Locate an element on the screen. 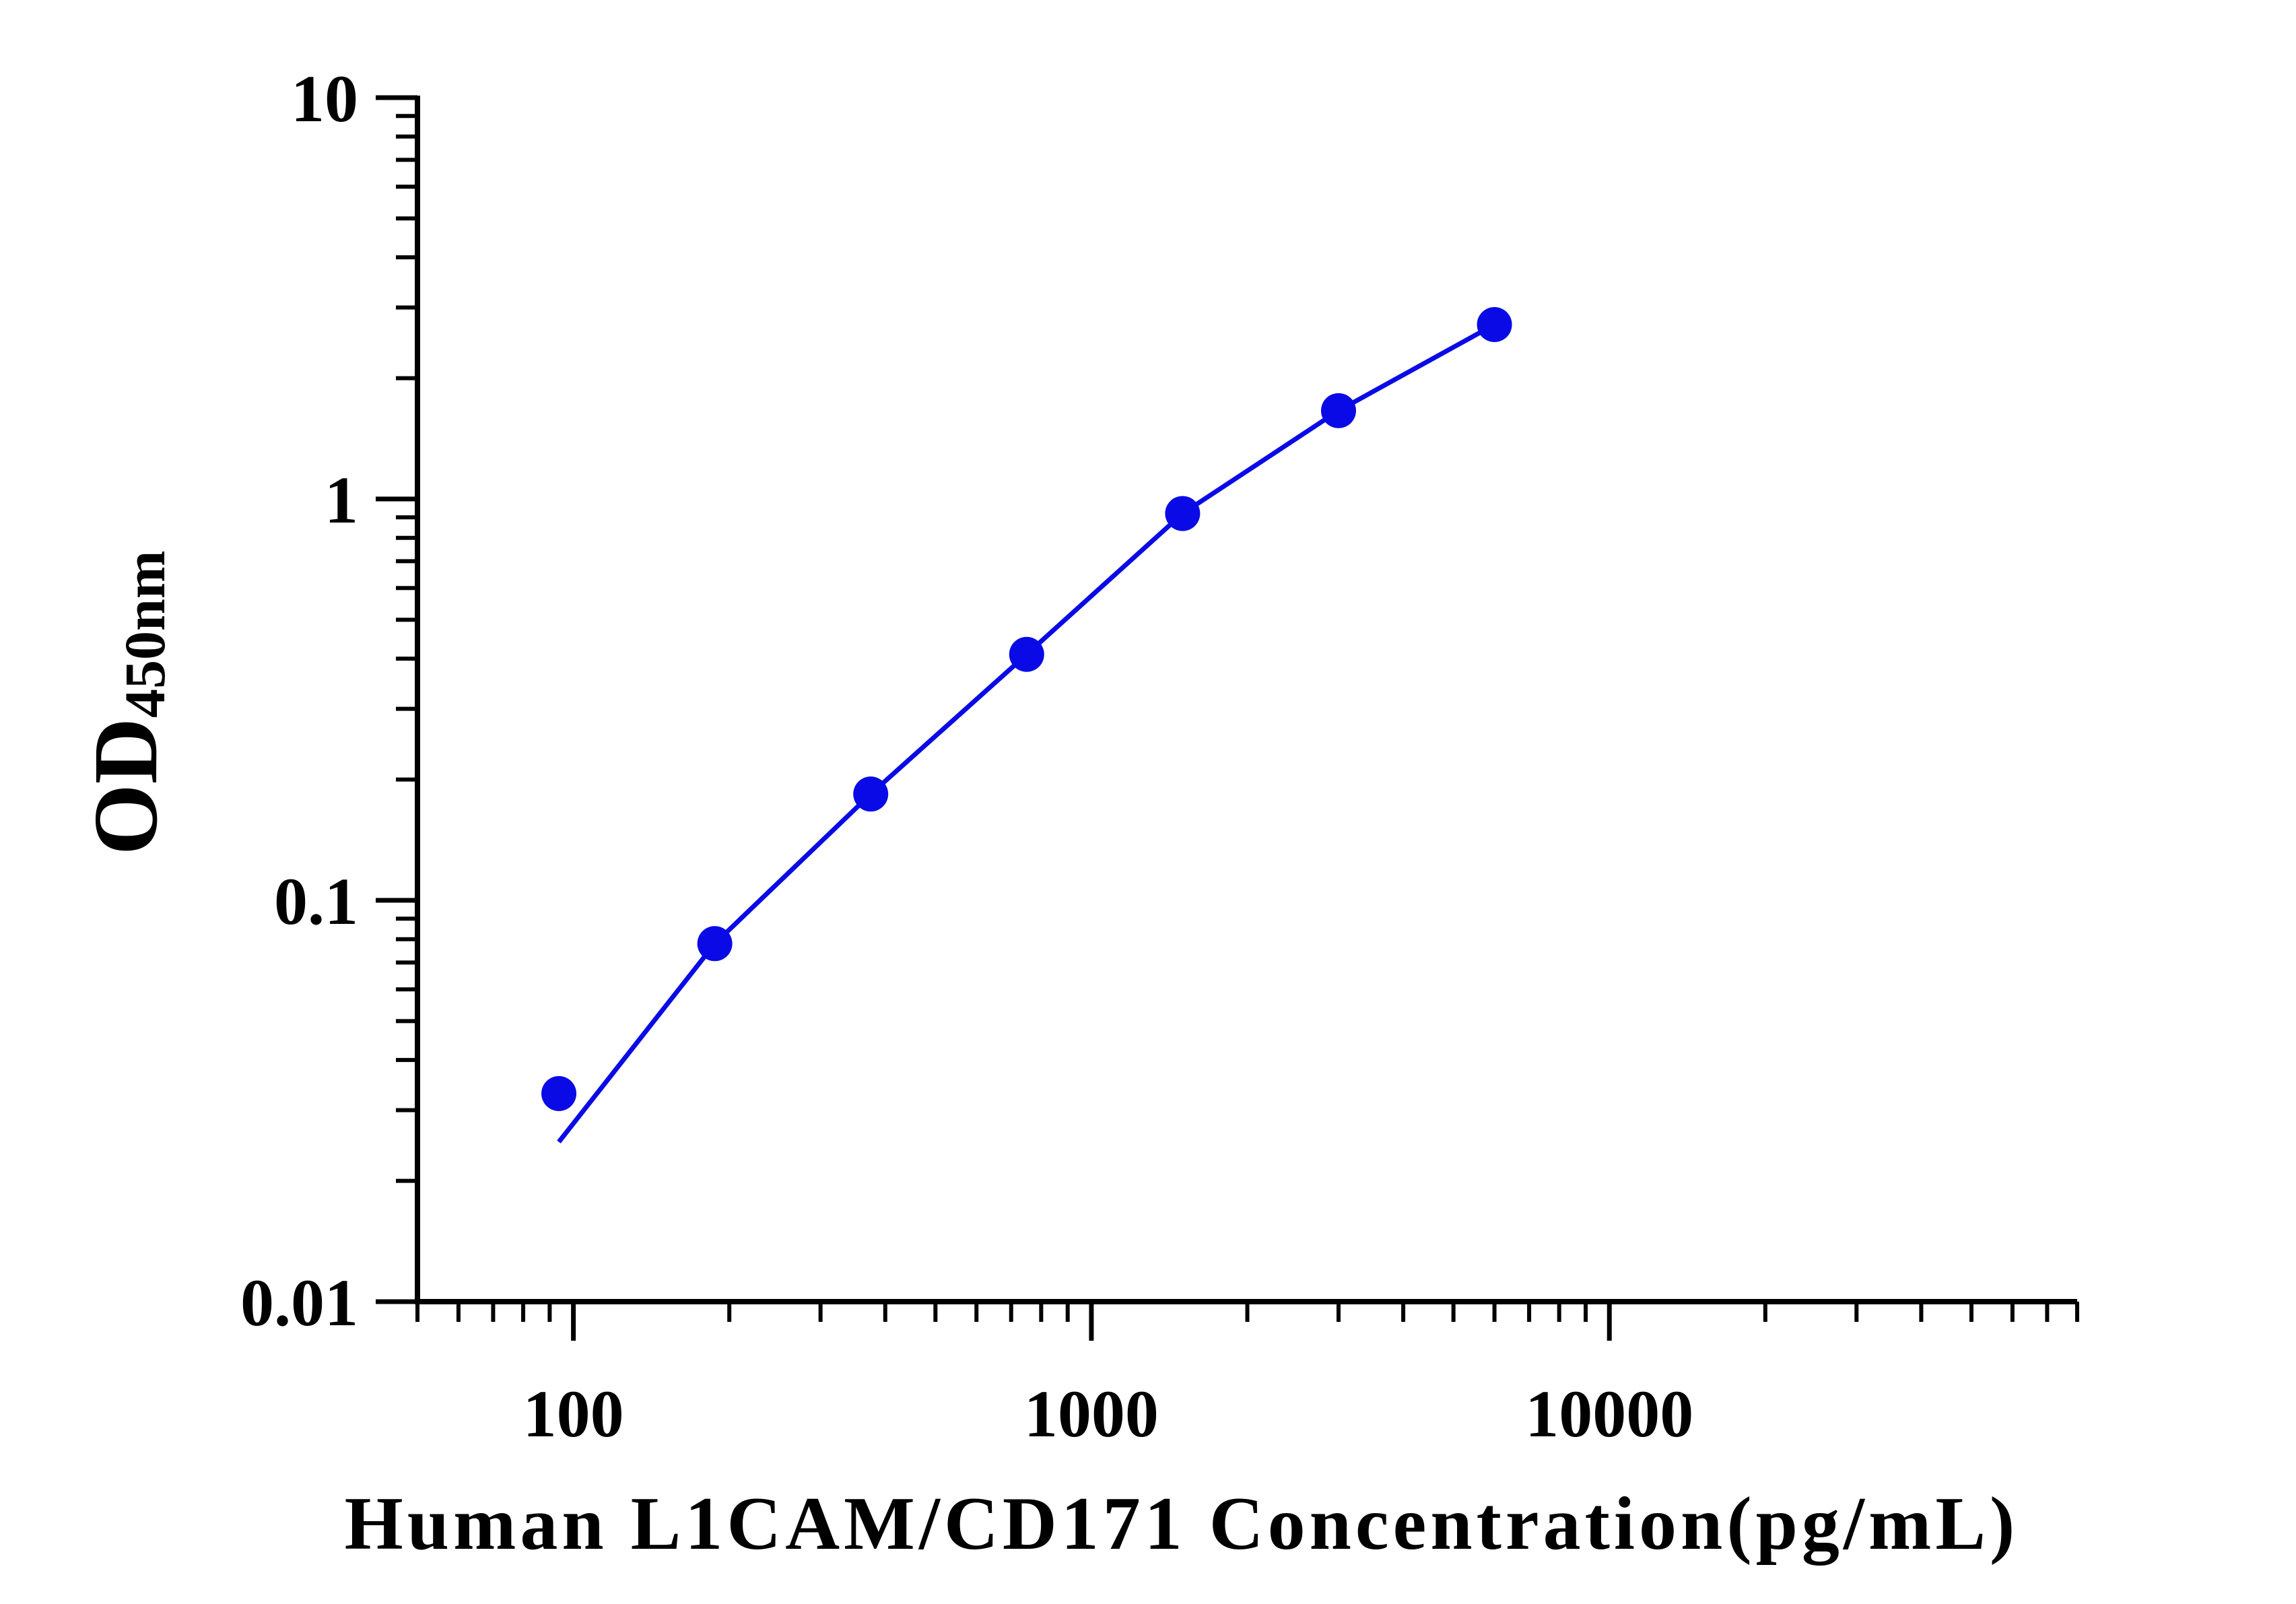 The width and height of the screenshot is (2296, 1604). y-axis-title-main: OD is located at coordinates (126, 786).